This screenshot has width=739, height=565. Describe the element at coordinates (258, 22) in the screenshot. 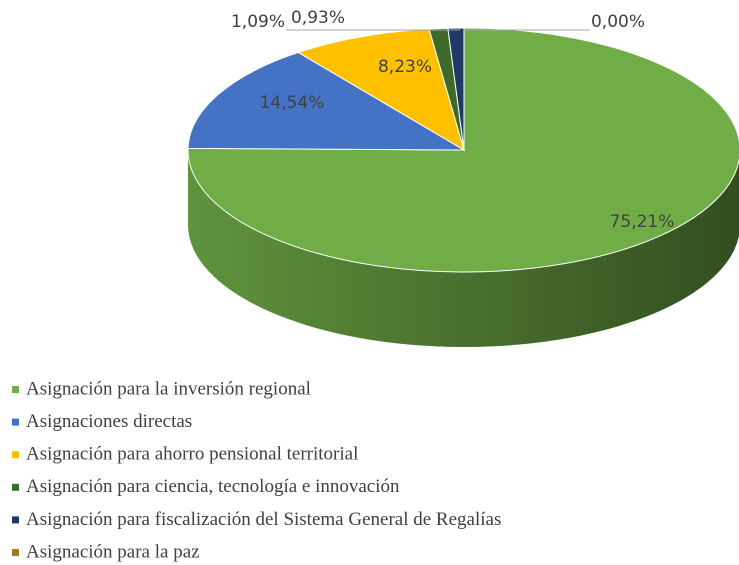

I see `data-label: 1,09%` at that location.